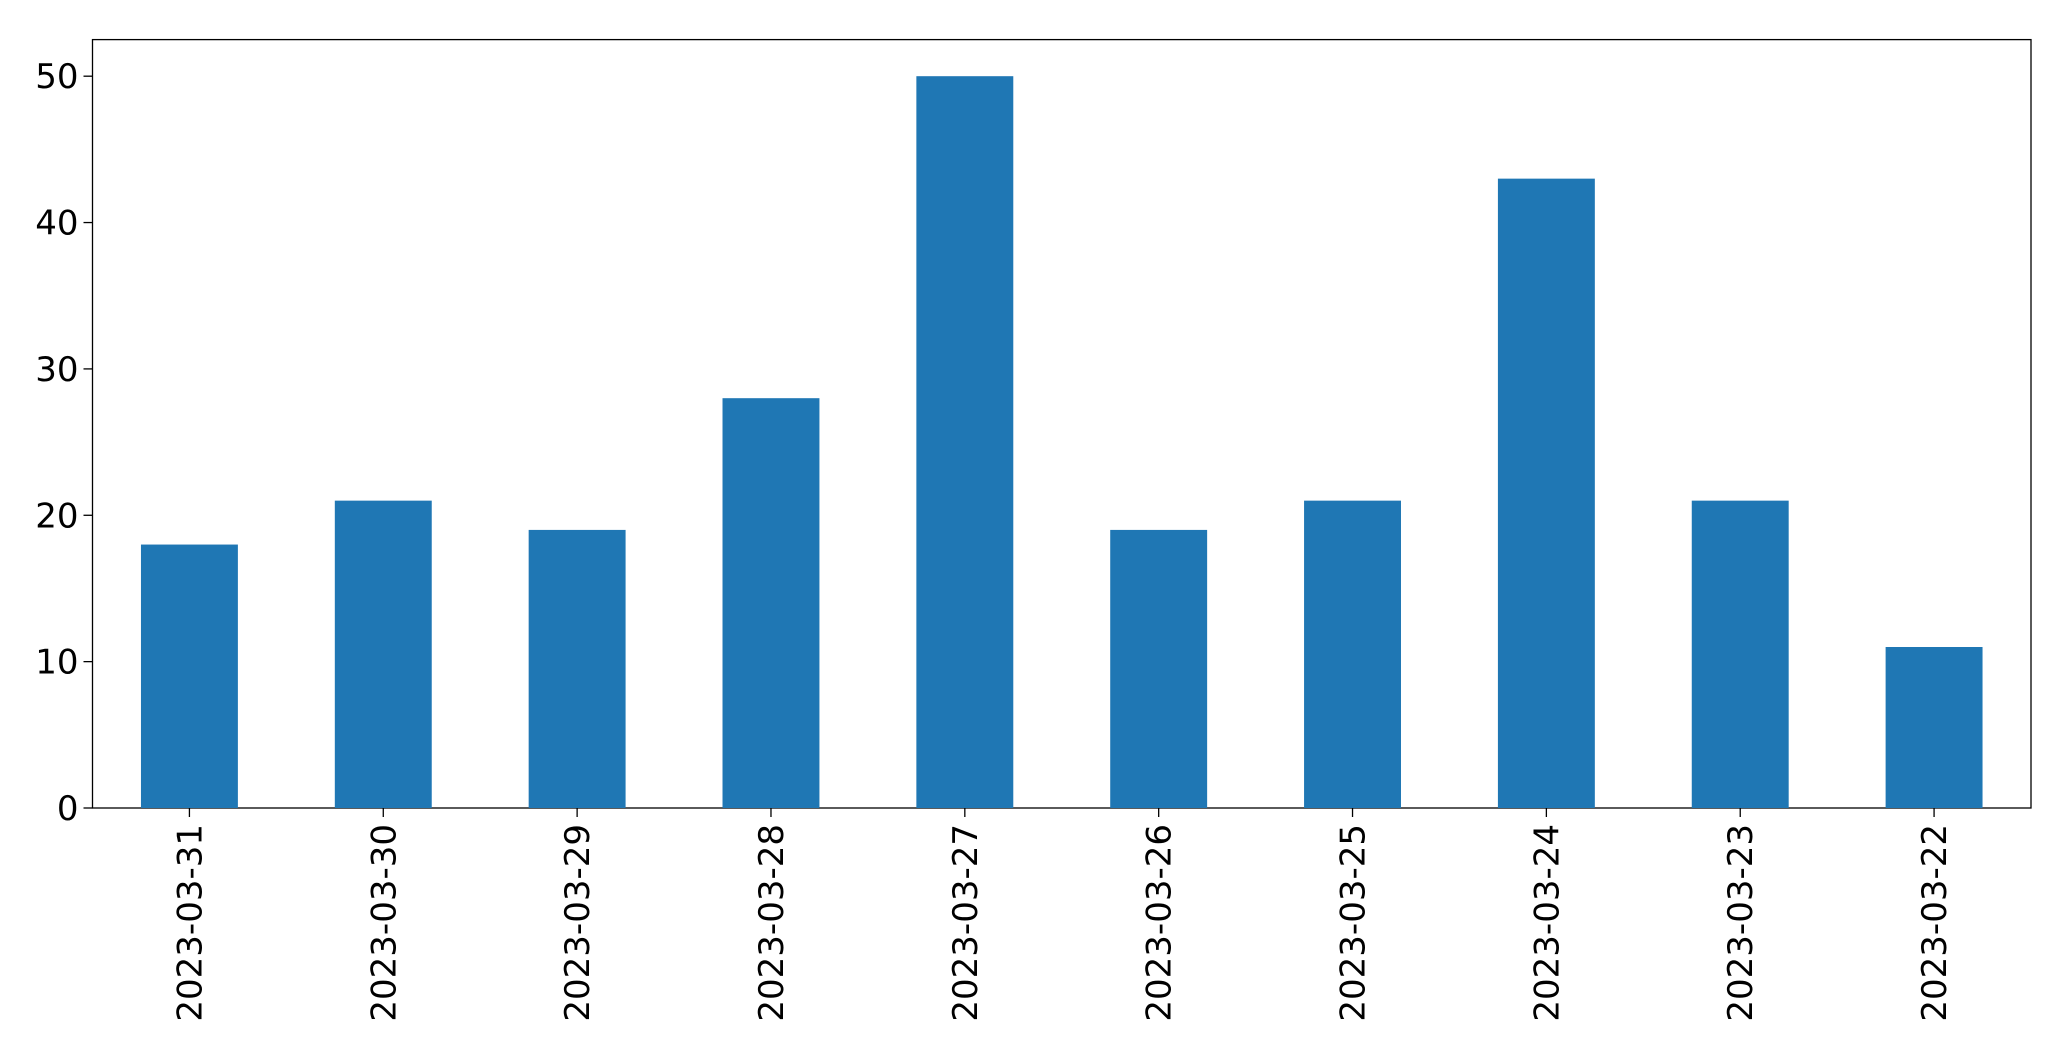 The width and height of the screenshot is (2071, 1061). What do you see at coordinates (578, 923) in the screenshot?
I see `x-tick-label: 2023-03-29` at bounding box center [578, 923].